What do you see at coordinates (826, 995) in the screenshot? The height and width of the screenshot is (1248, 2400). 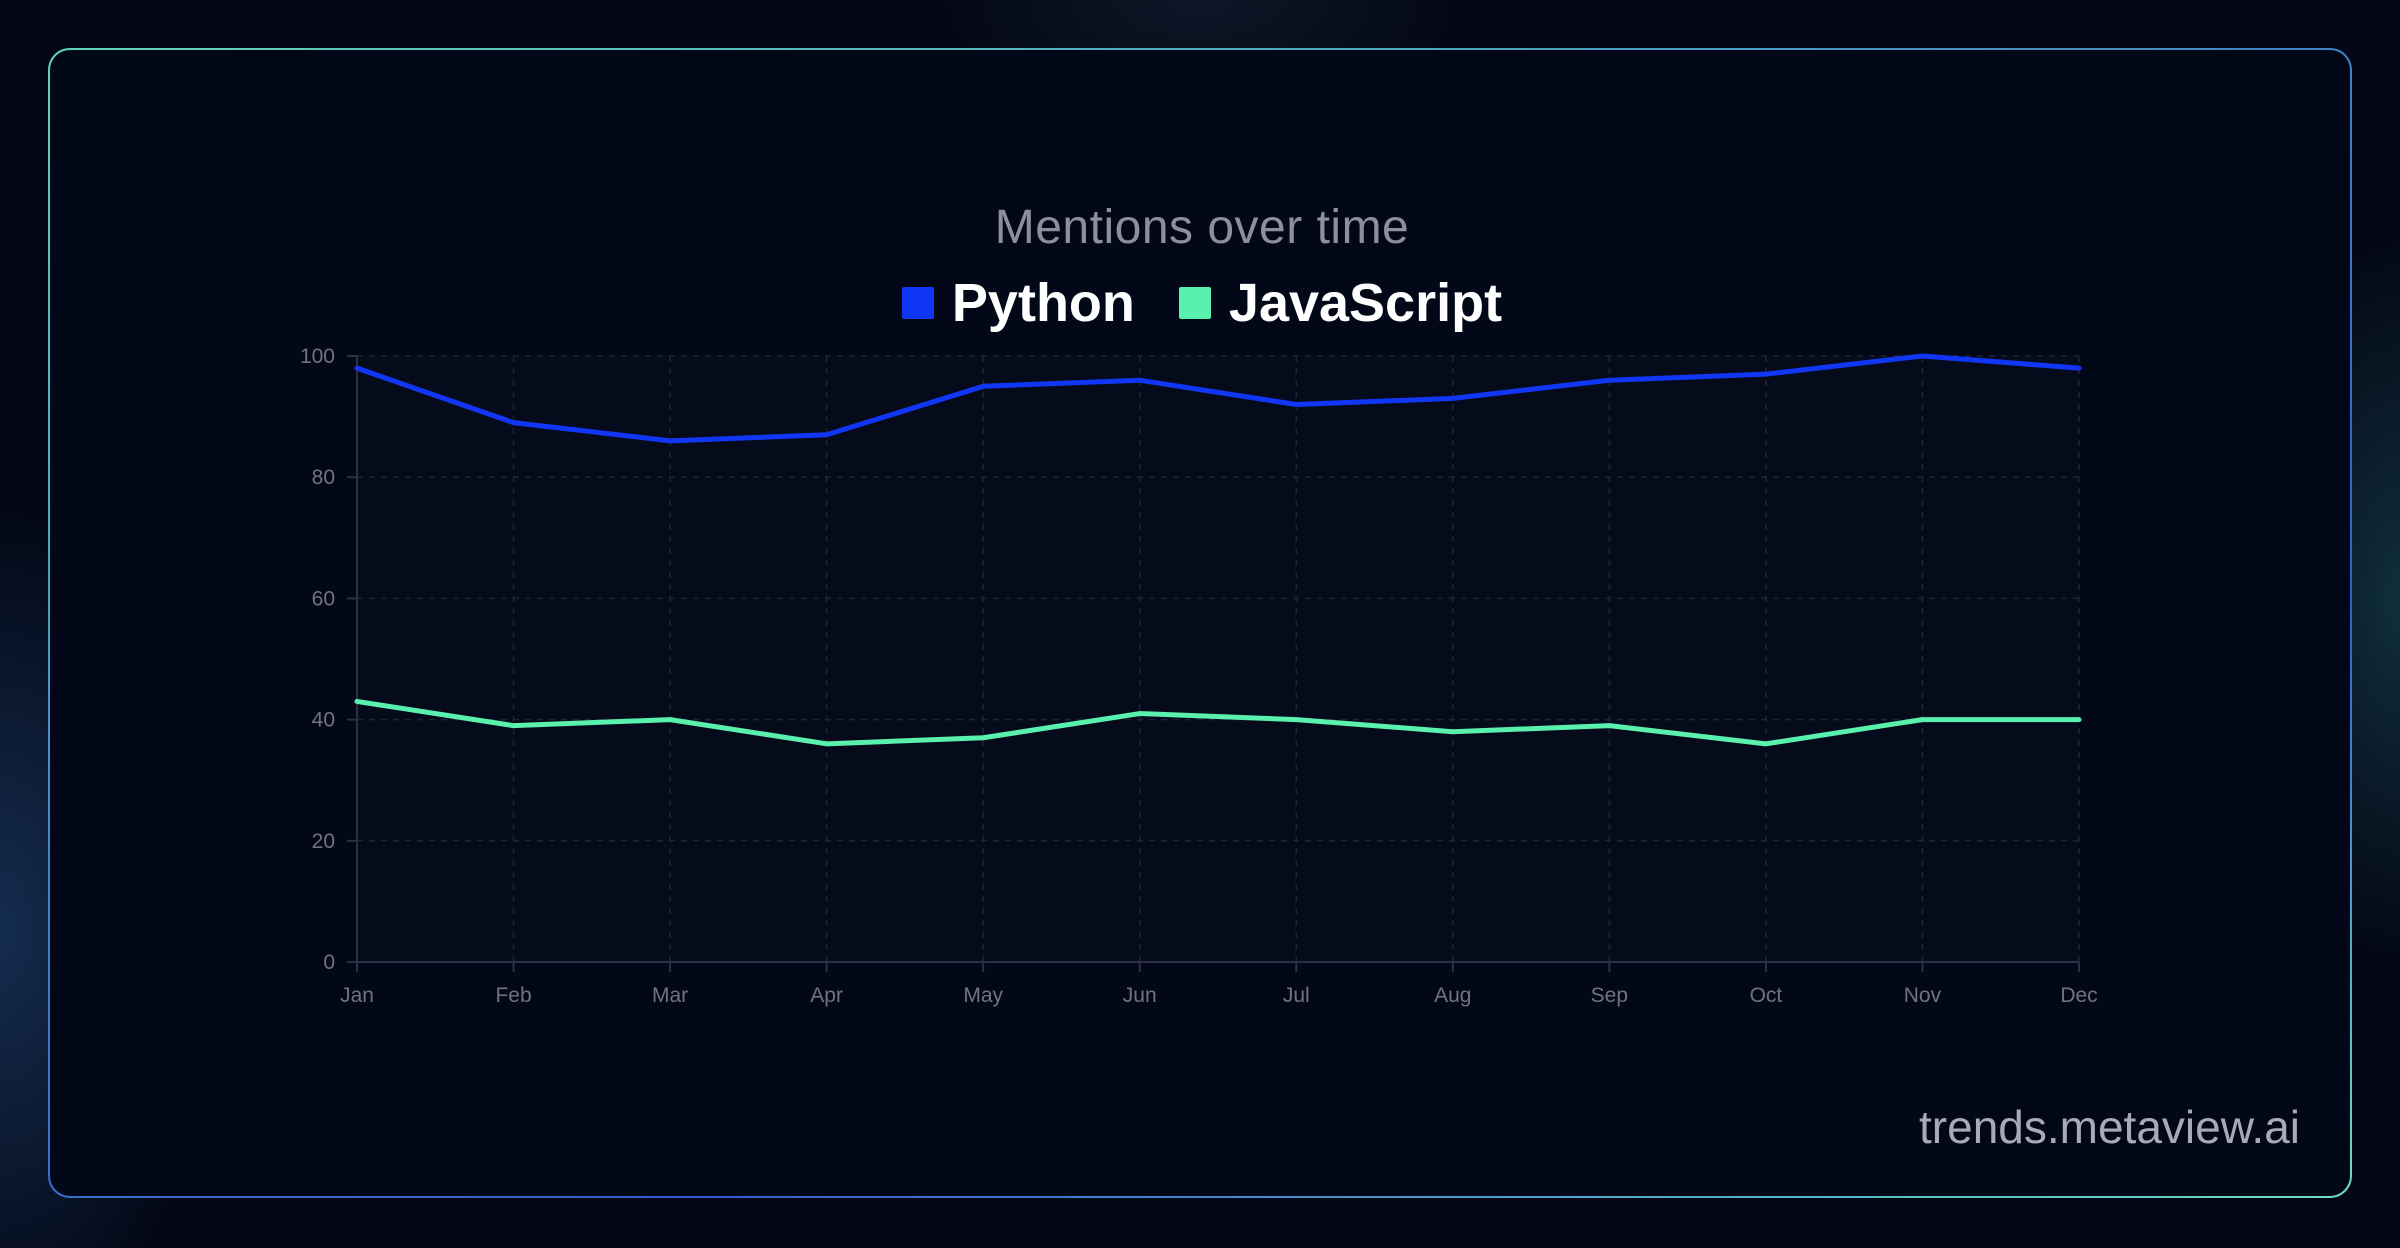 I see `x-tick-label: Apr` at bounding box center [826, 995].